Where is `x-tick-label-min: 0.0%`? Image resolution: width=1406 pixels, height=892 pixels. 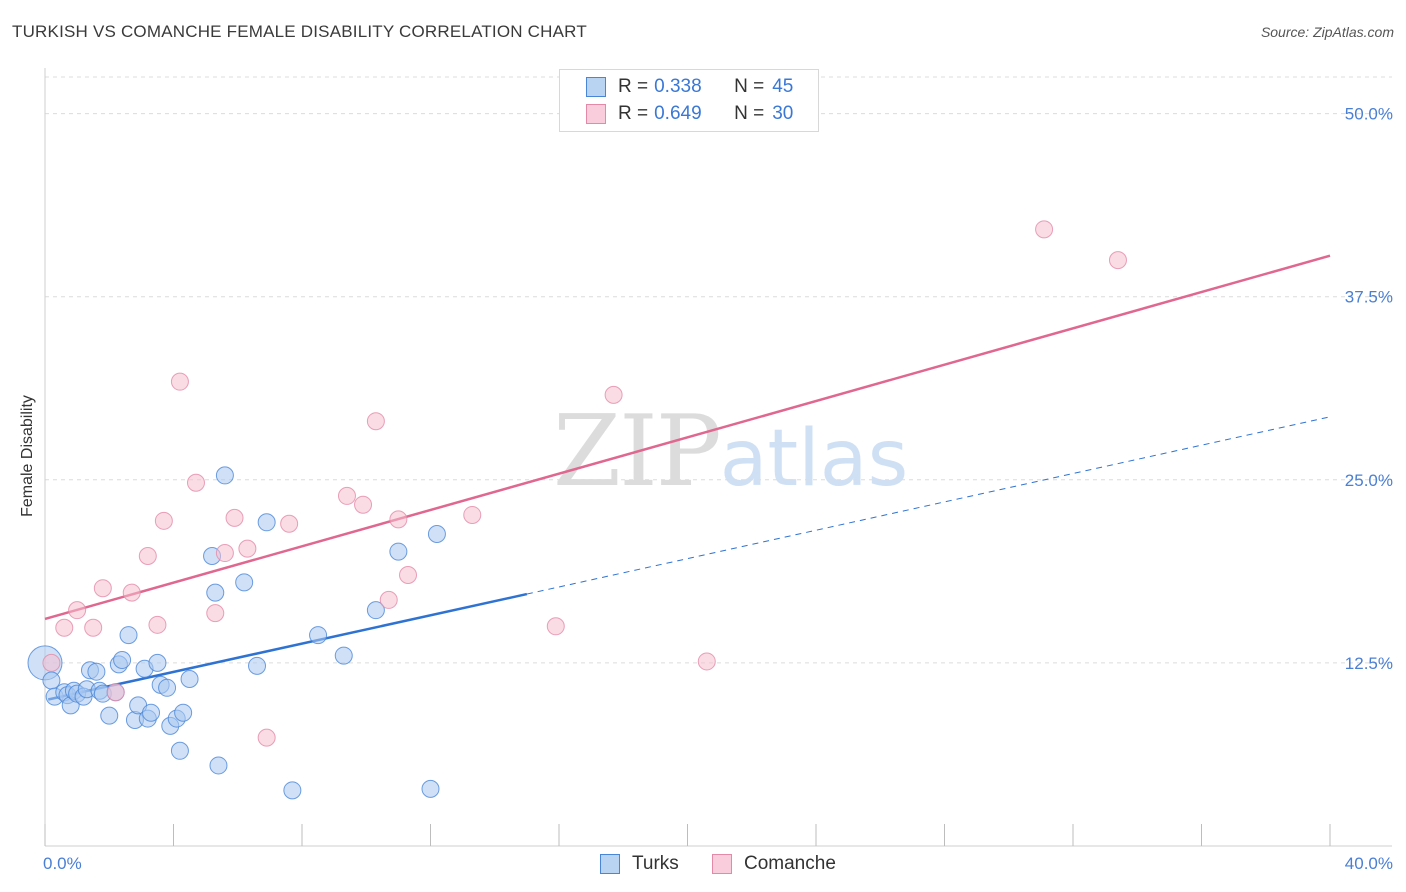 x-tick-label-min: 0.0% is located at coordinates (62, 863).